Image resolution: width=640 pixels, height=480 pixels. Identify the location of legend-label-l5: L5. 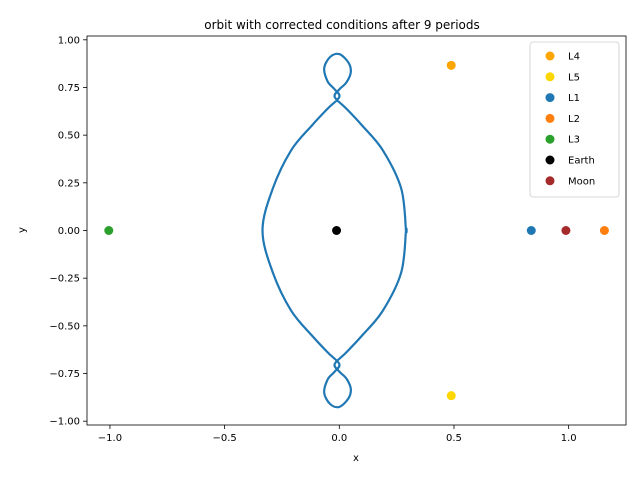
(574, 77).